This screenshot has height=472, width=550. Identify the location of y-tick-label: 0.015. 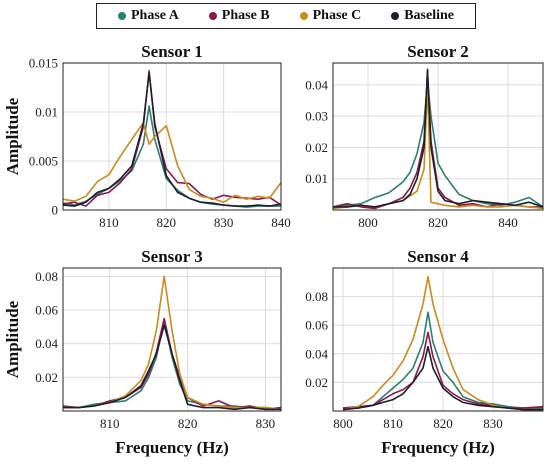
(43, 63).